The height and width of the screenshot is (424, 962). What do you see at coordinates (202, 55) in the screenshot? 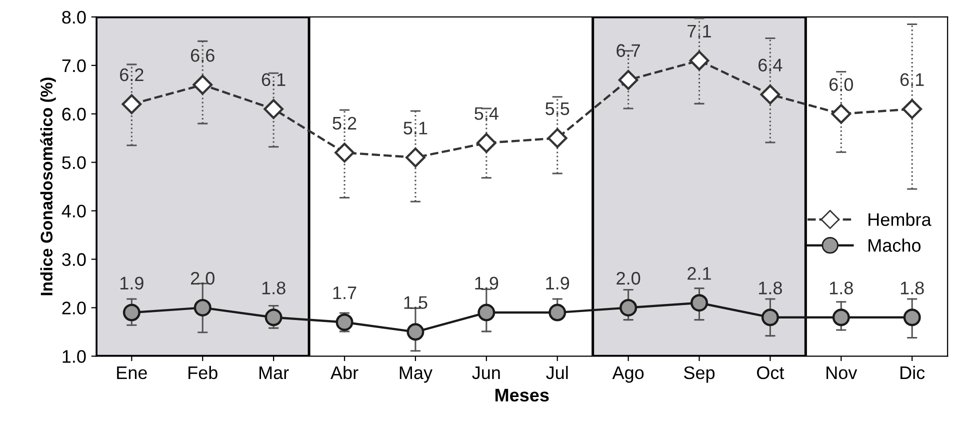
I see `data-label: 6.6` at bounding box center [202, 55].